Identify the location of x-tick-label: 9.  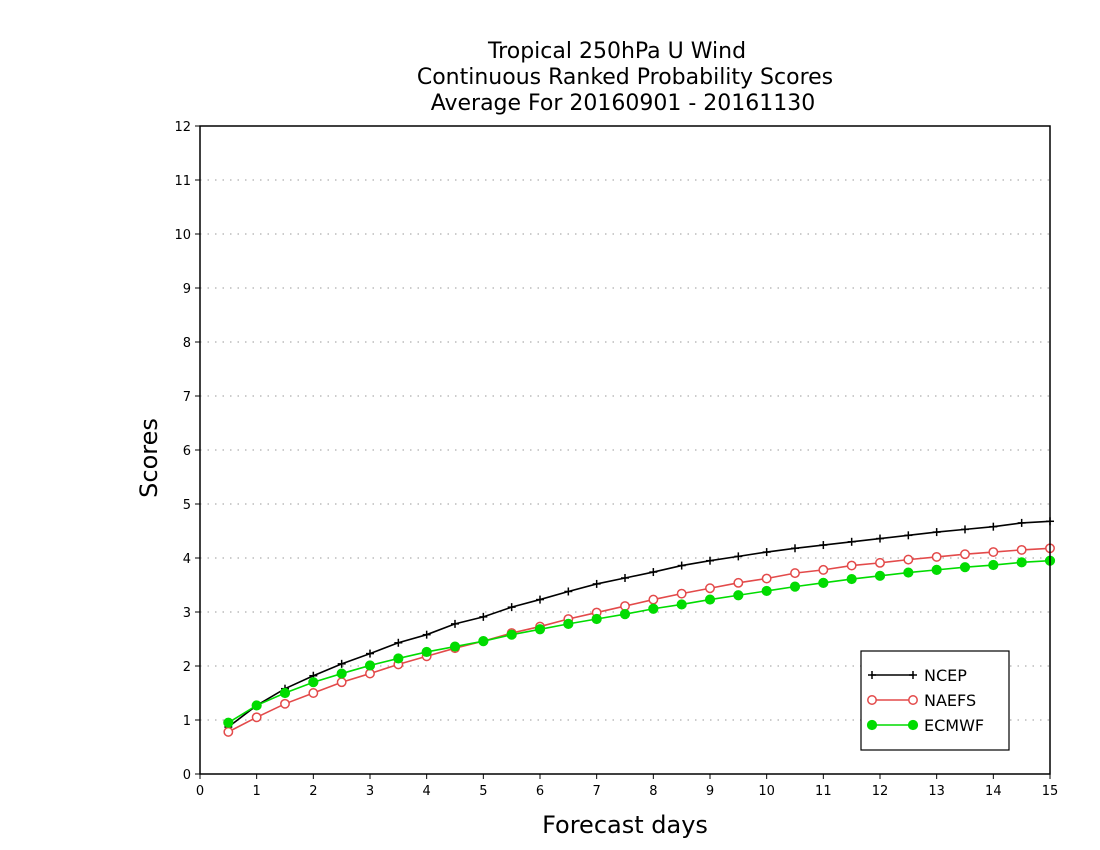
(710, 791).